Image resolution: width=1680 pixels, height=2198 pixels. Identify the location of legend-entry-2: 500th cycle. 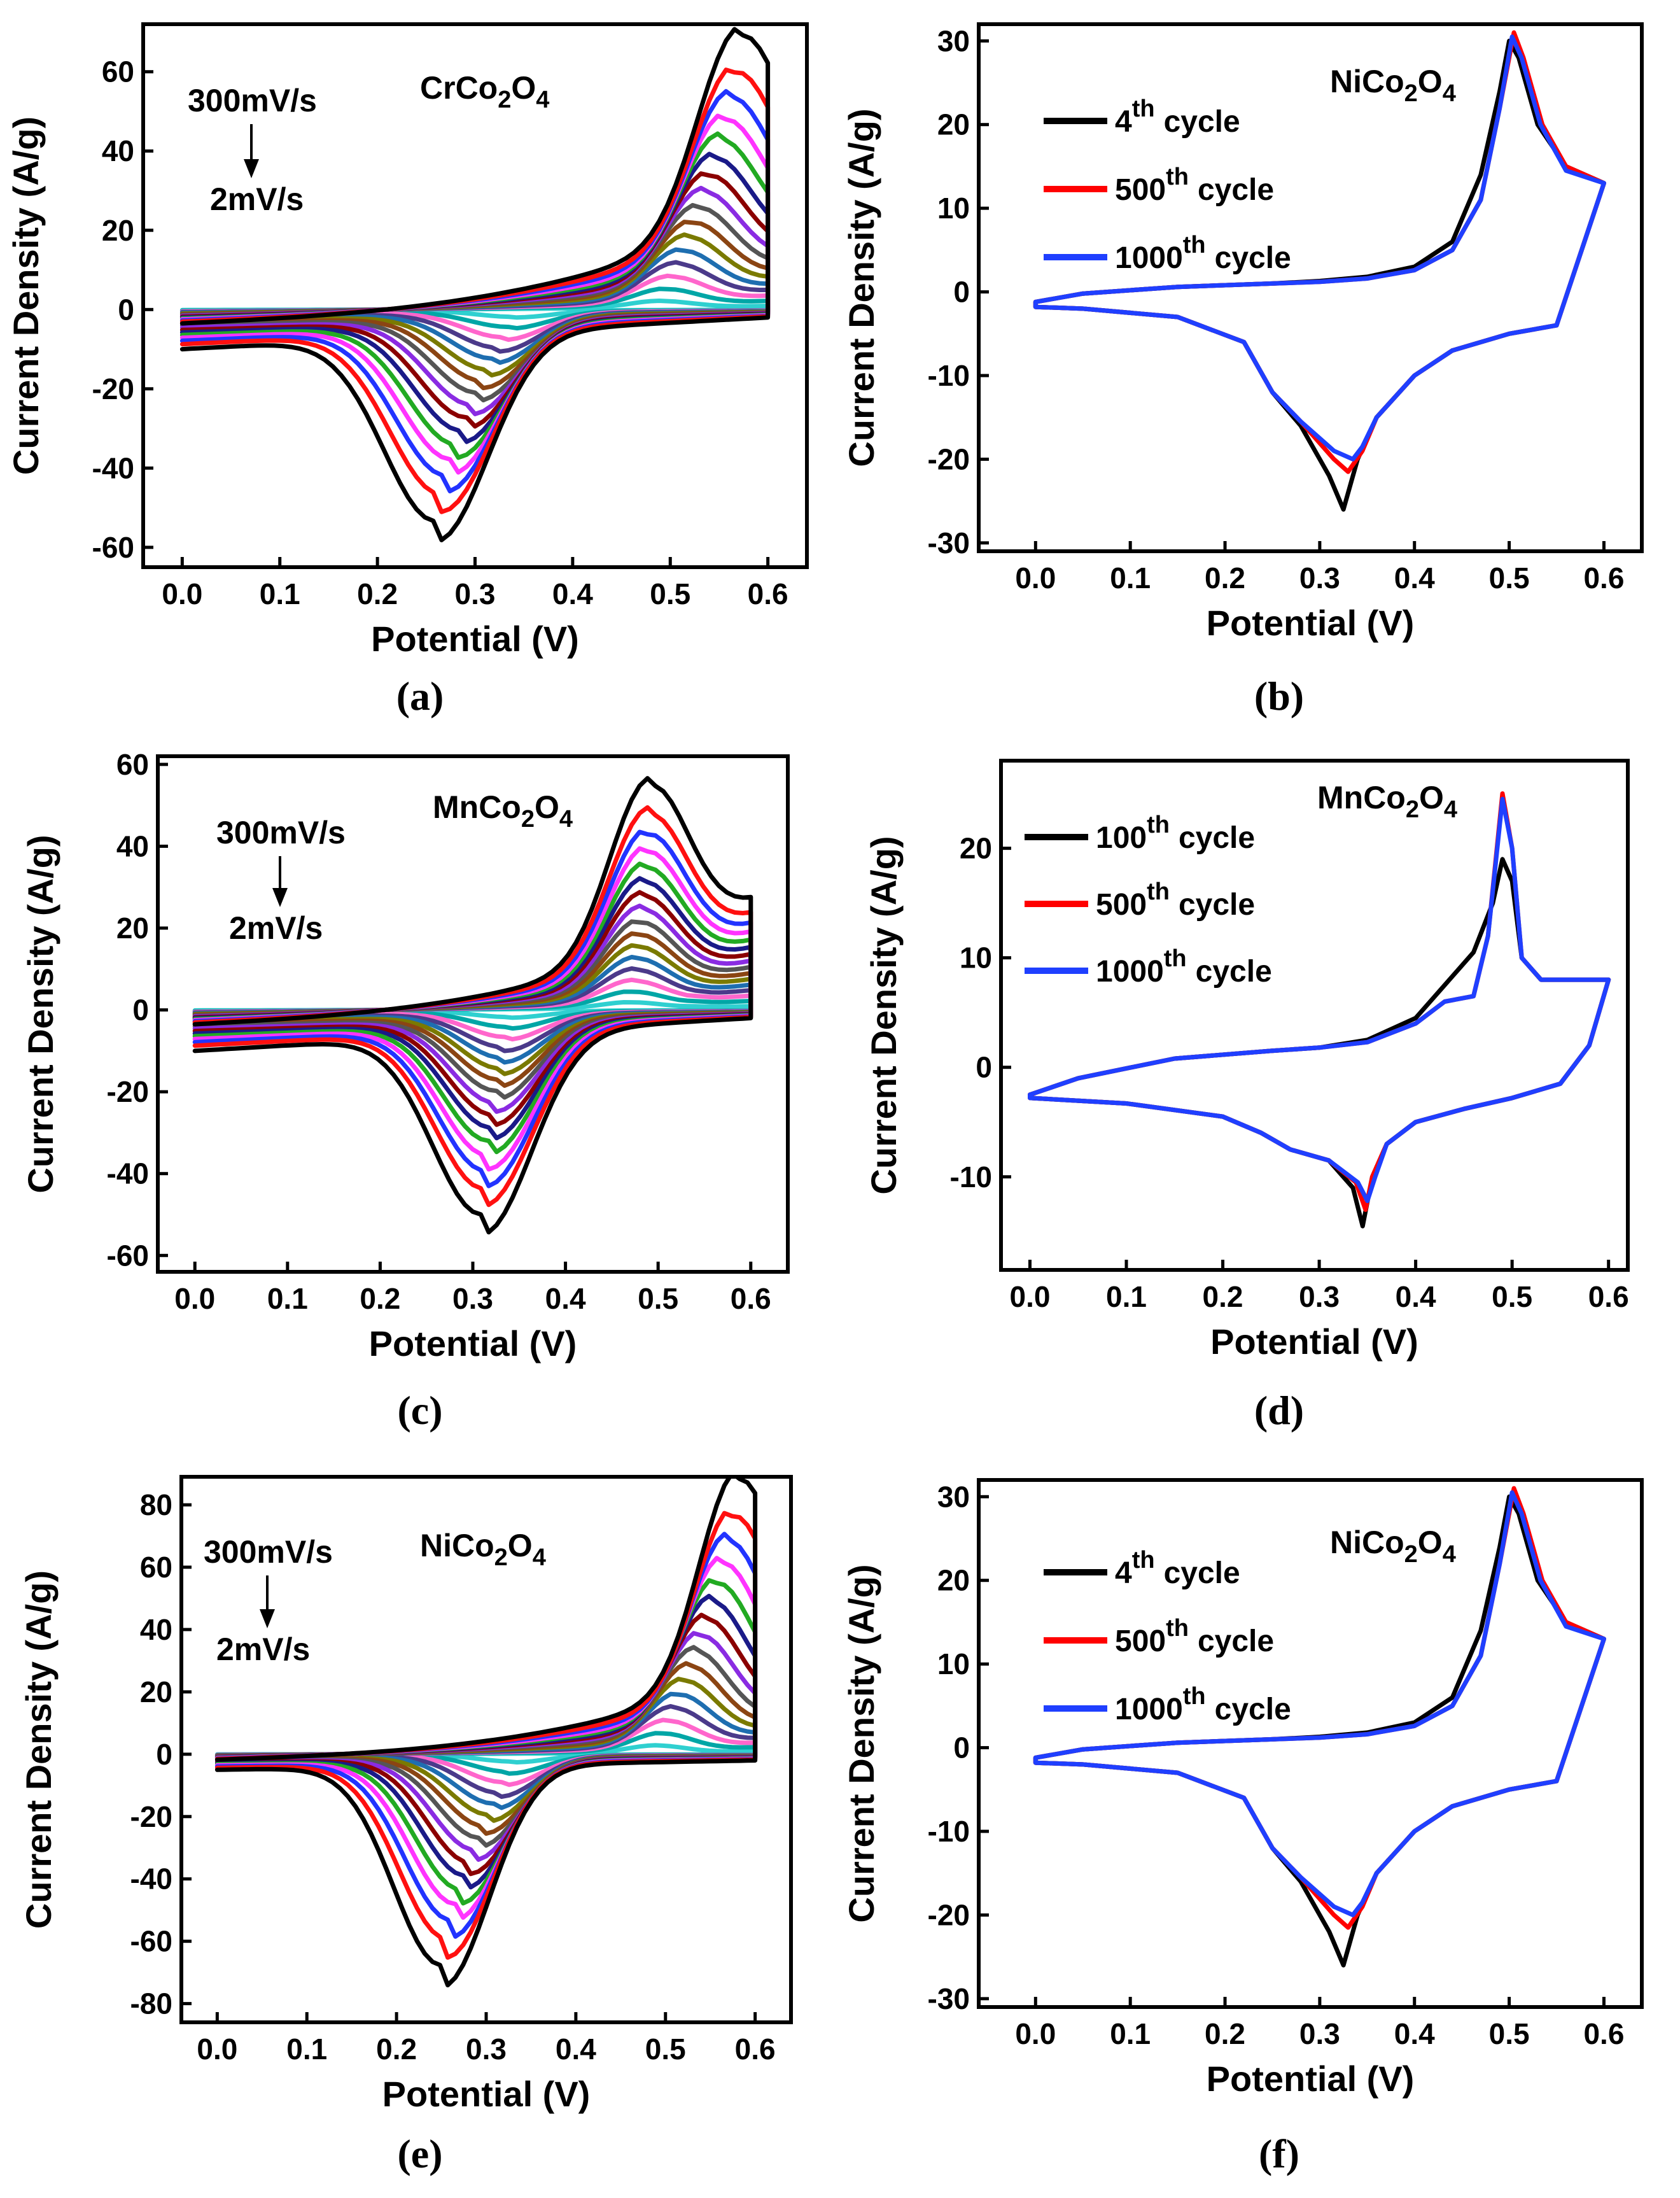
(1194, 1636).